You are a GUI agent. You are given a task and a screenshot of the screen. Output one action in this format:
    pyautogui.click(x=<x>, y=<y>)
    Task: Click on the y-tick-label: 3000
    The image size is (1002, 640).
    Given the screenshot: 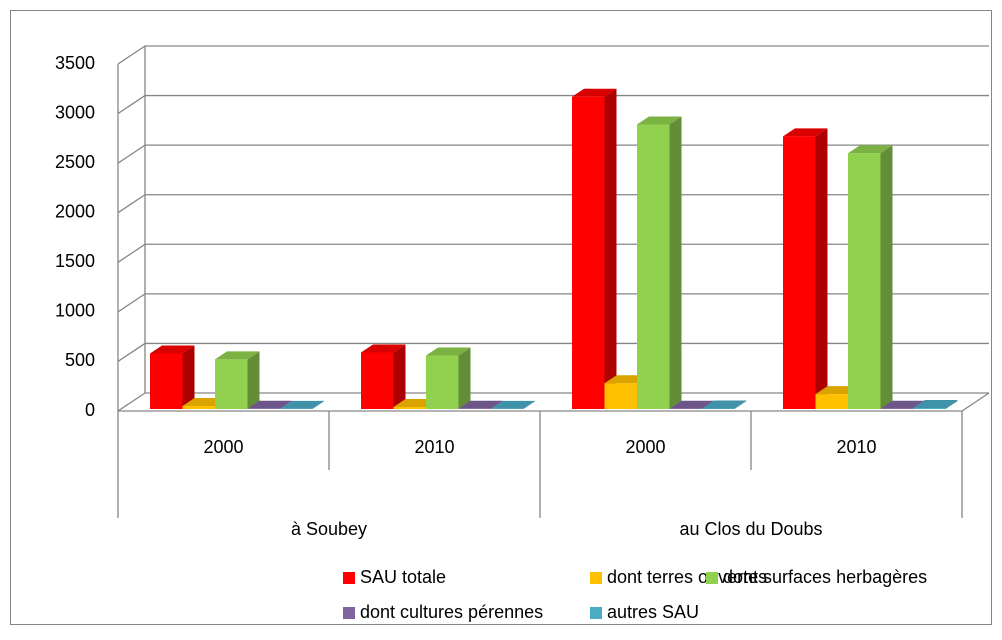 What is the action you would take?
    pyautogui.click(x=75, y=112)
    